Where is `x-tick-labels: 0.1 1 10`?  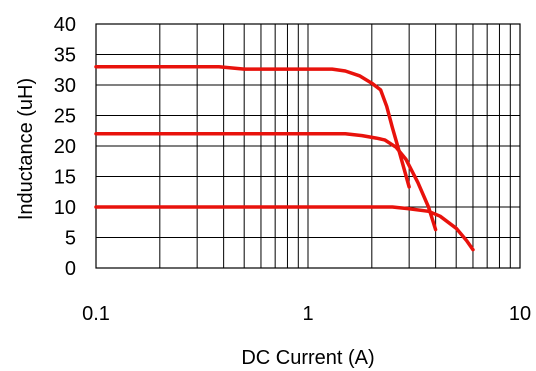
x-tick-labels: 0.1 1 10 is located at coordinates (306, 314).